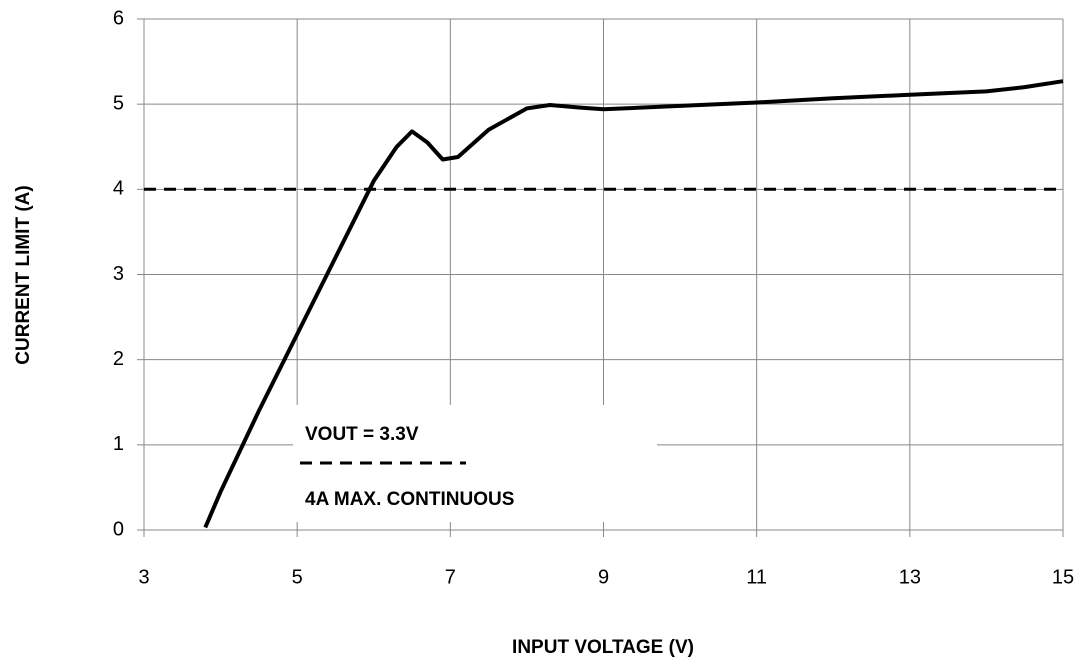  What do you see at coordinates (118, 189) in the screenshot?
I see `y-tick-label: 4` at bounding box center [118, 189].